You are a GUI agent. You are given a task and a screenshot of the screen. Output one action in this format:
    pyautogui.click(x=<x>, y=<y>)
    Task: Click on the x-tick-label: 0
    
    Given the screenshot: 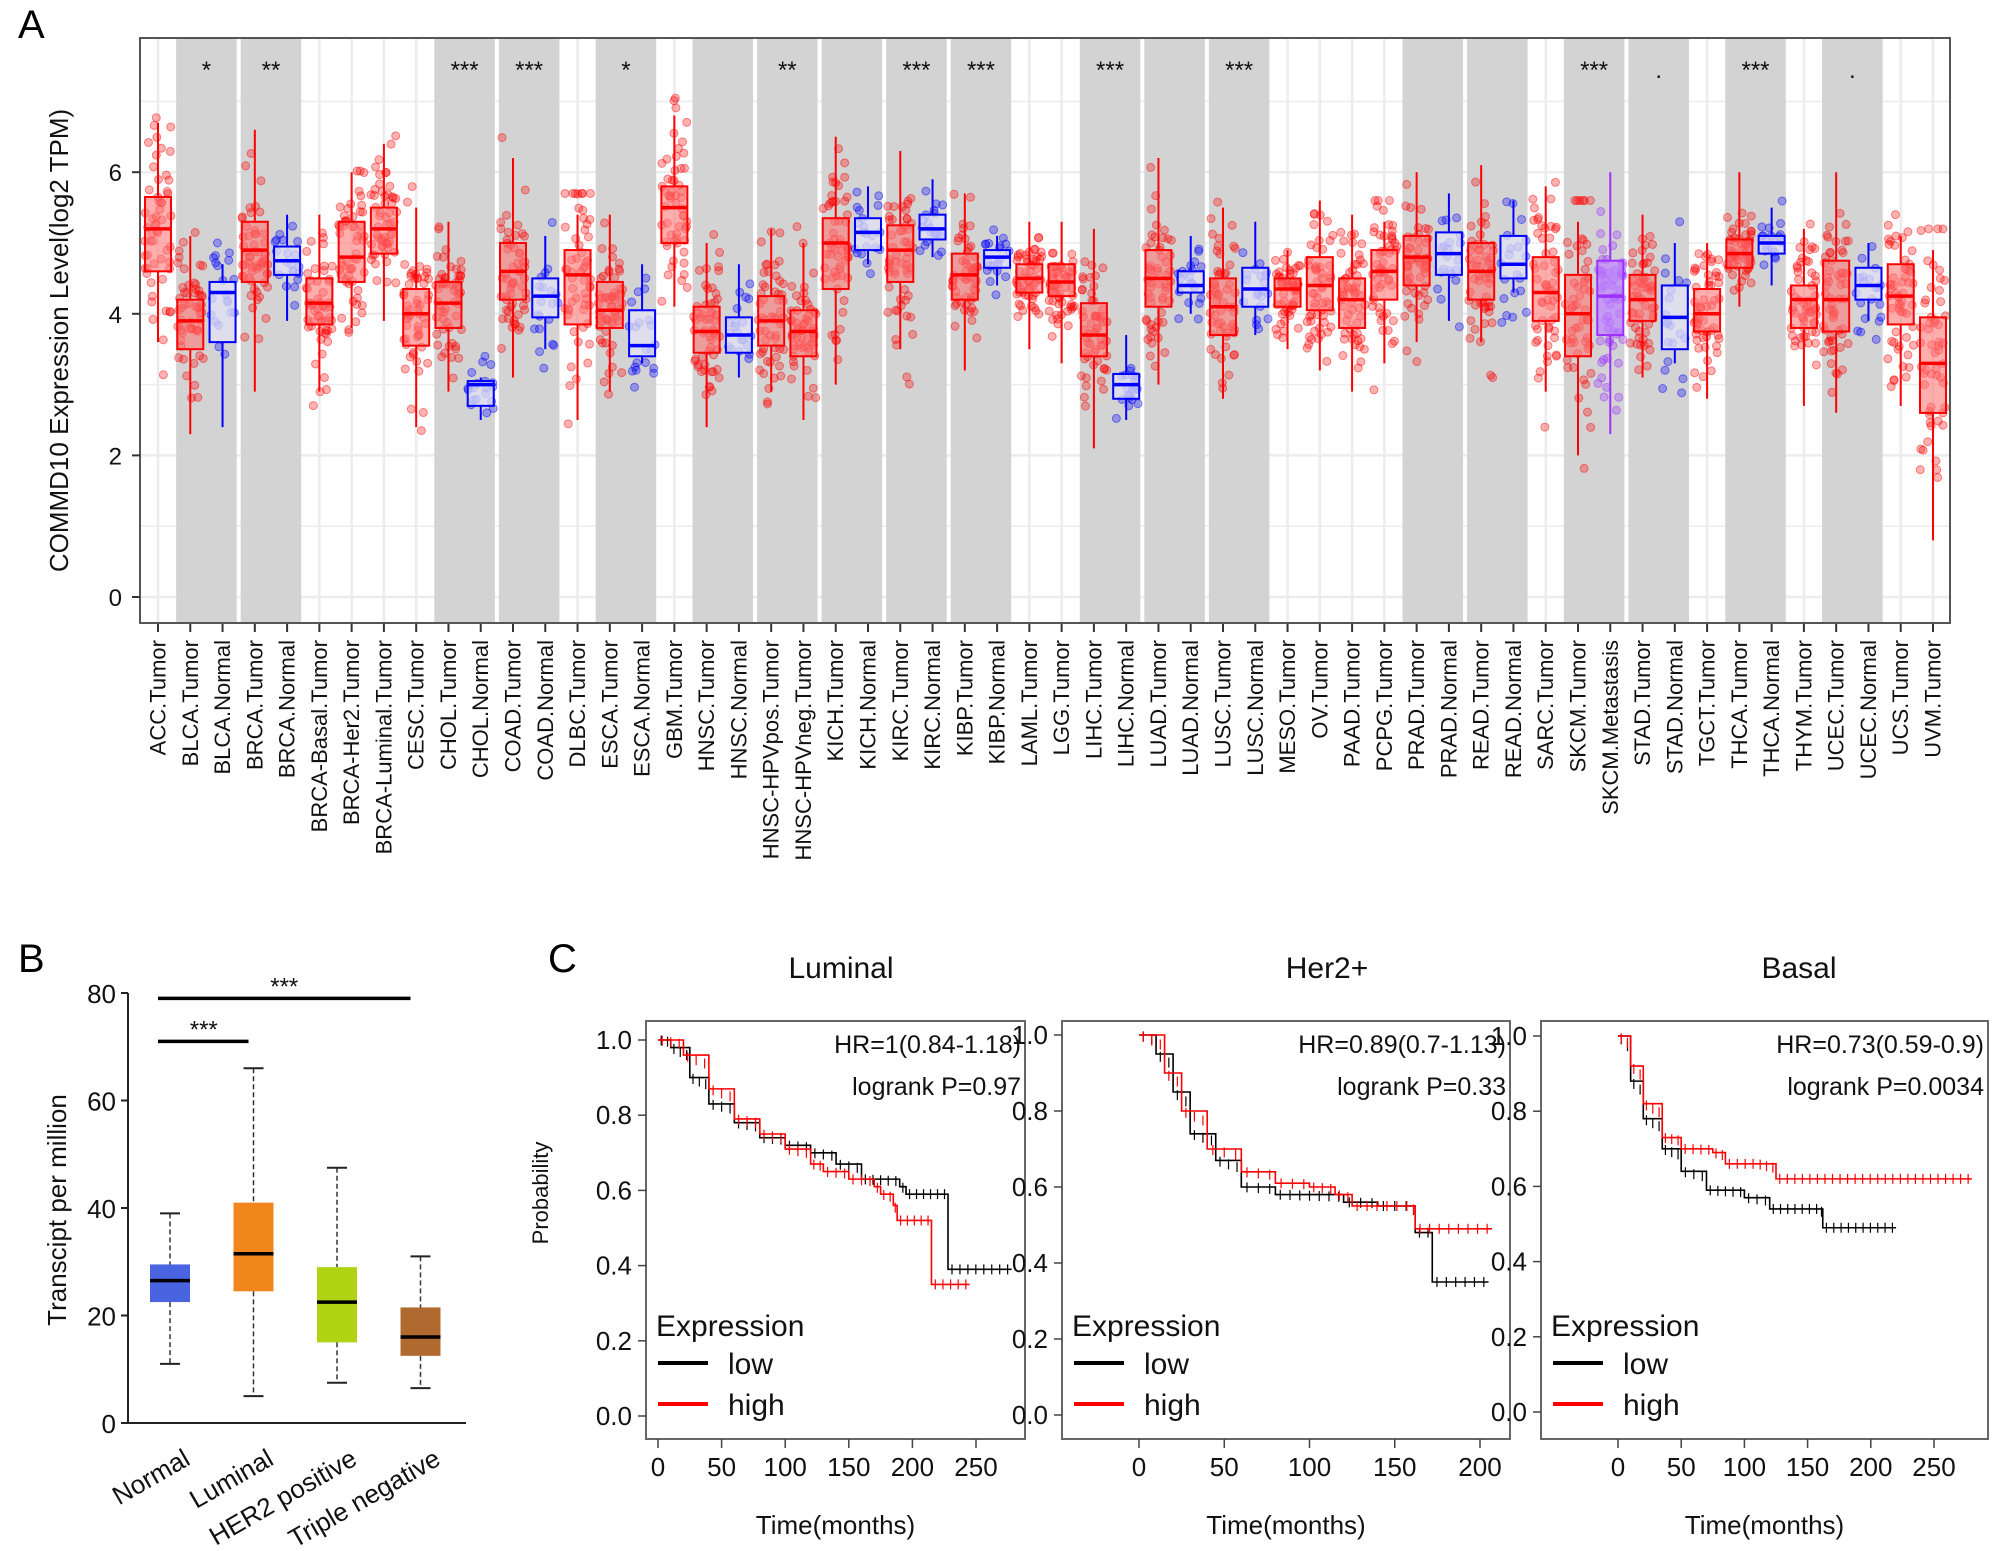 What is the action you would take?
    pyautogui.click(x=658, y=1467)
    